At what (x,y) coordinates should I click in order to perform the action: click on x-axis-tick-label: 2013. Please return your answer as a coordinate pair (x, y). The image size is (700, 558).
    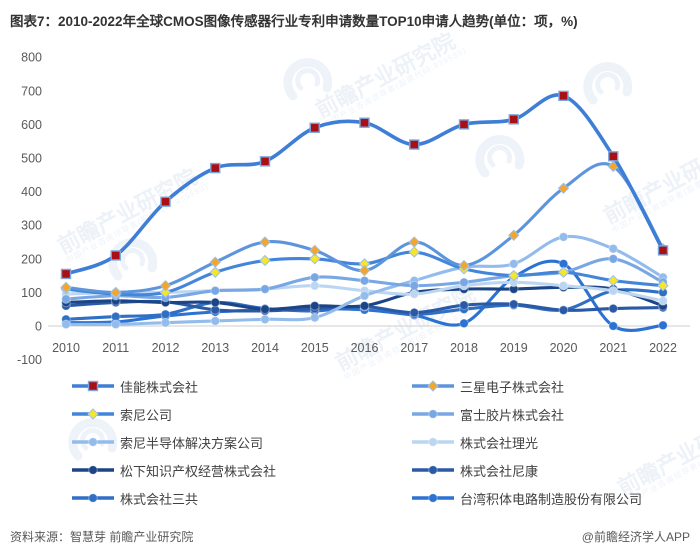
    Looking at the image, I should click on (215, 348).